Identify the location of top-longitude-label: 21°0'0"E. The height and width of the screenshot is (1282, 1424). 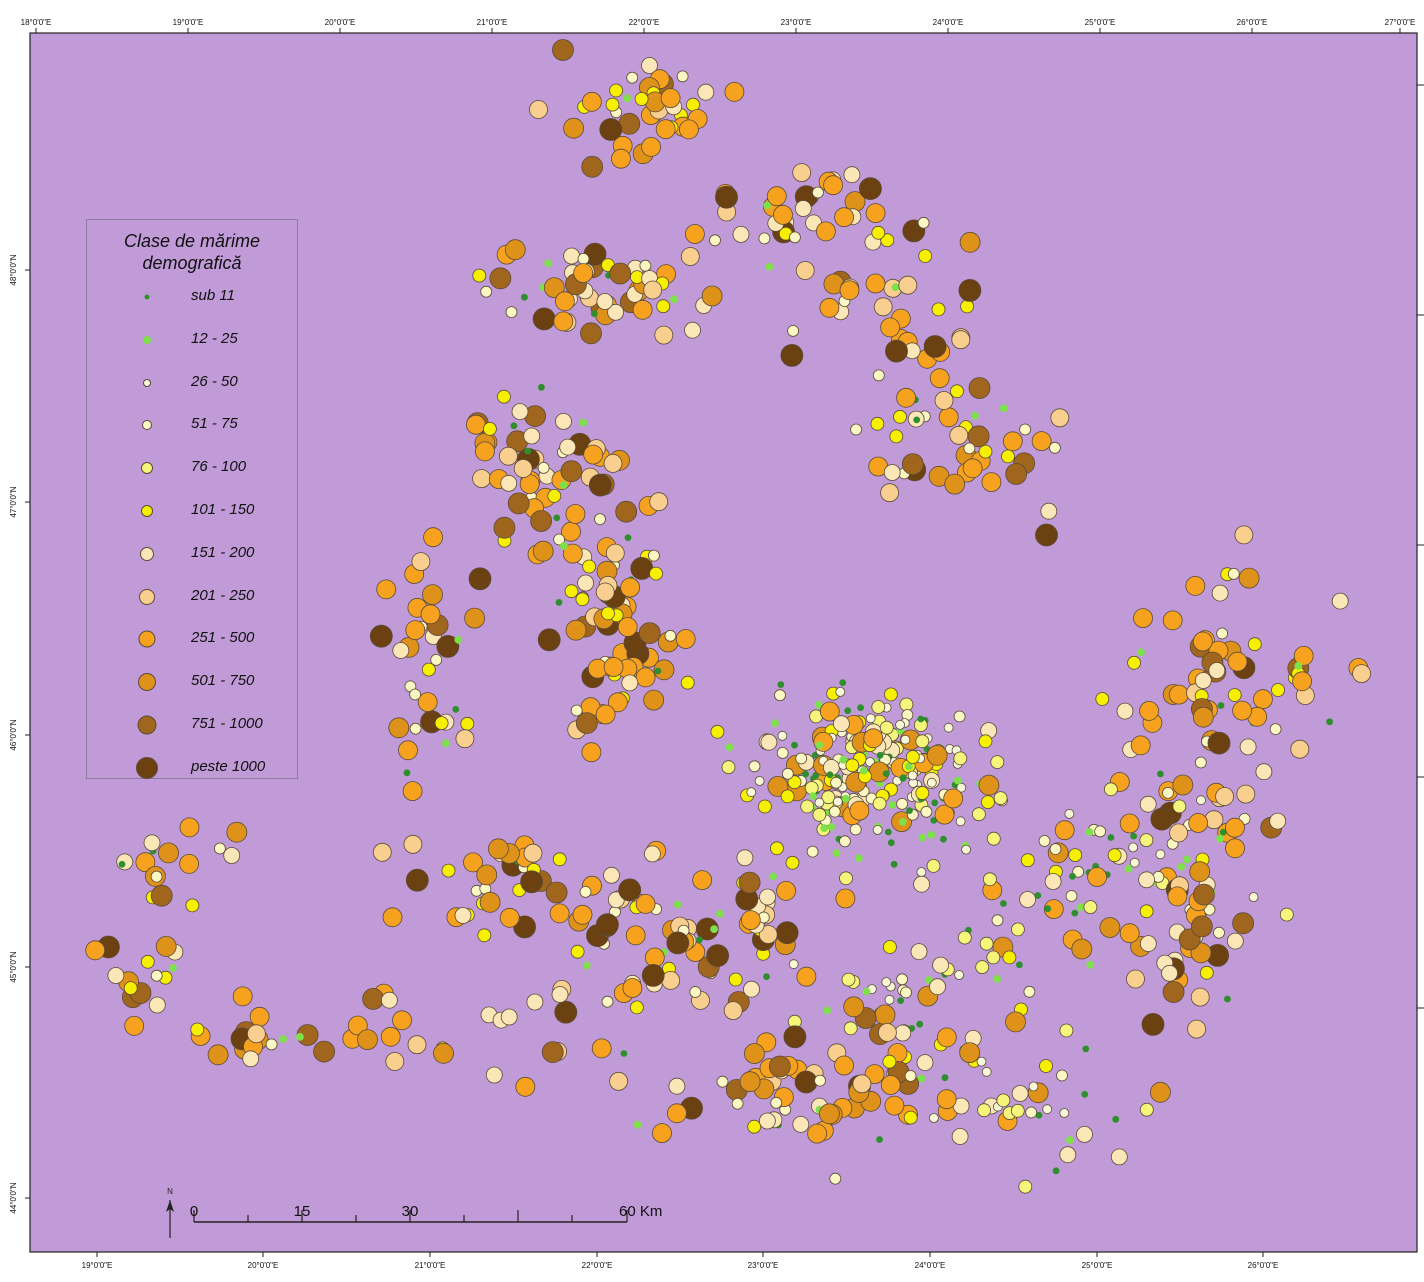
(492, 22).